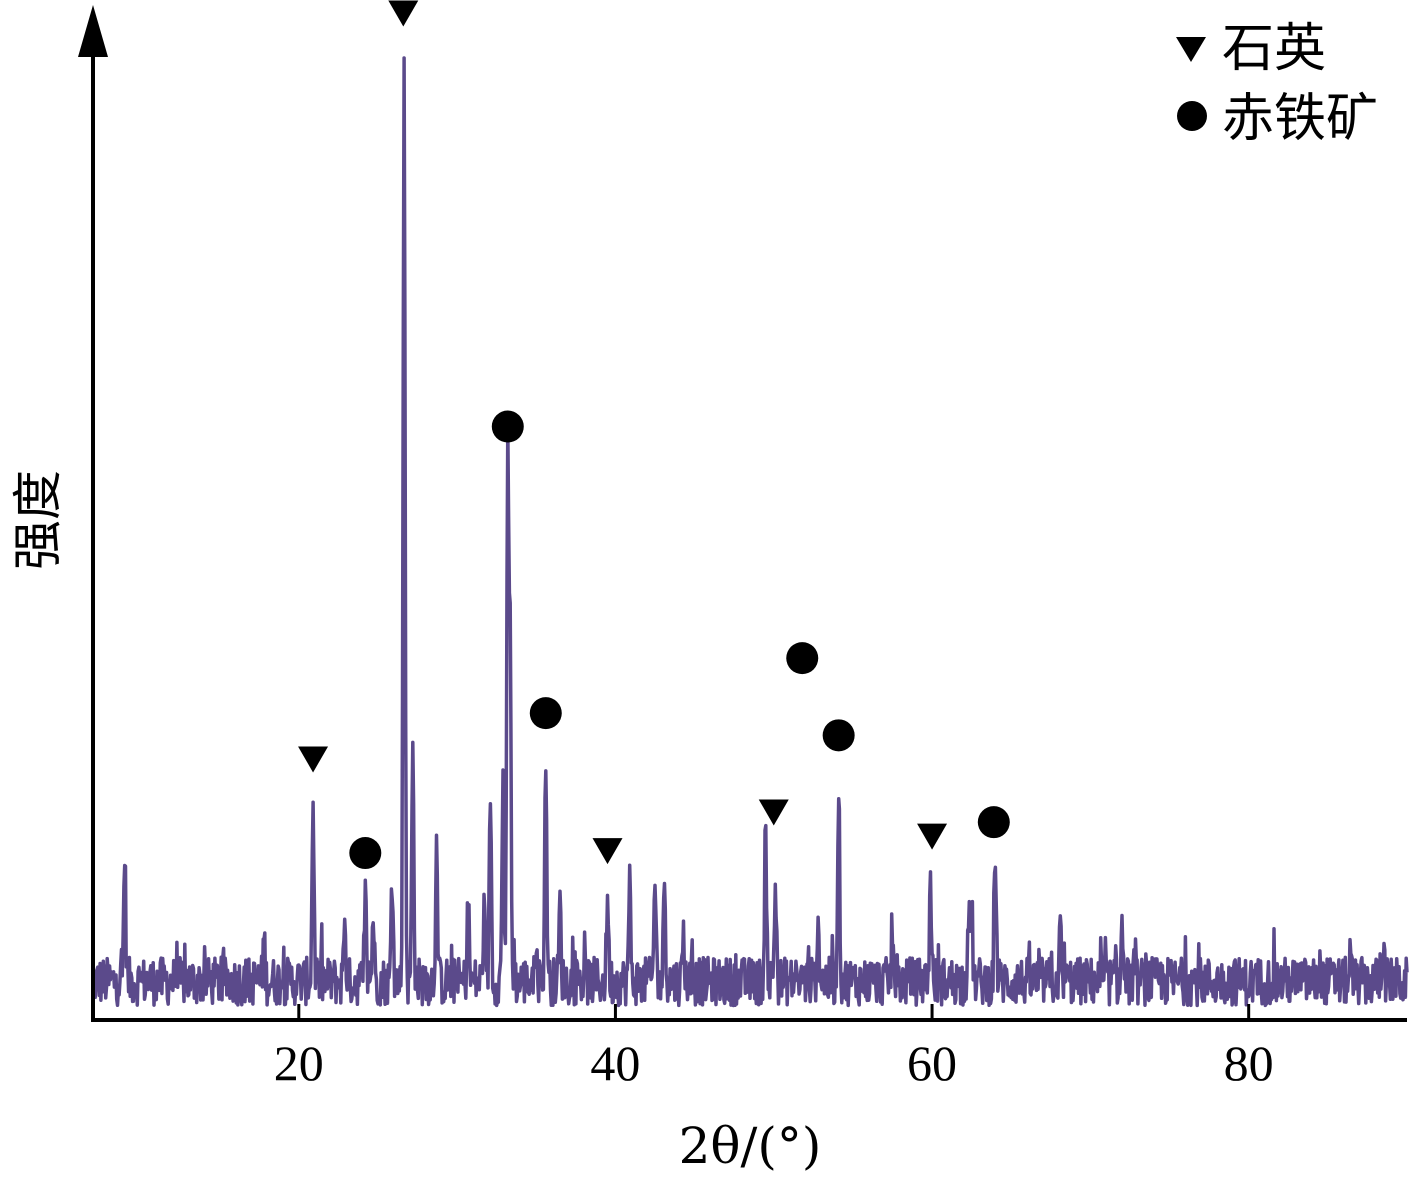 The height and width of the screenshot is (1181, 1417). What do you see at coordinates (93, 31) in the screenshot?
I see `y-axis-arrow-icon` at bounding box center [93, 31].